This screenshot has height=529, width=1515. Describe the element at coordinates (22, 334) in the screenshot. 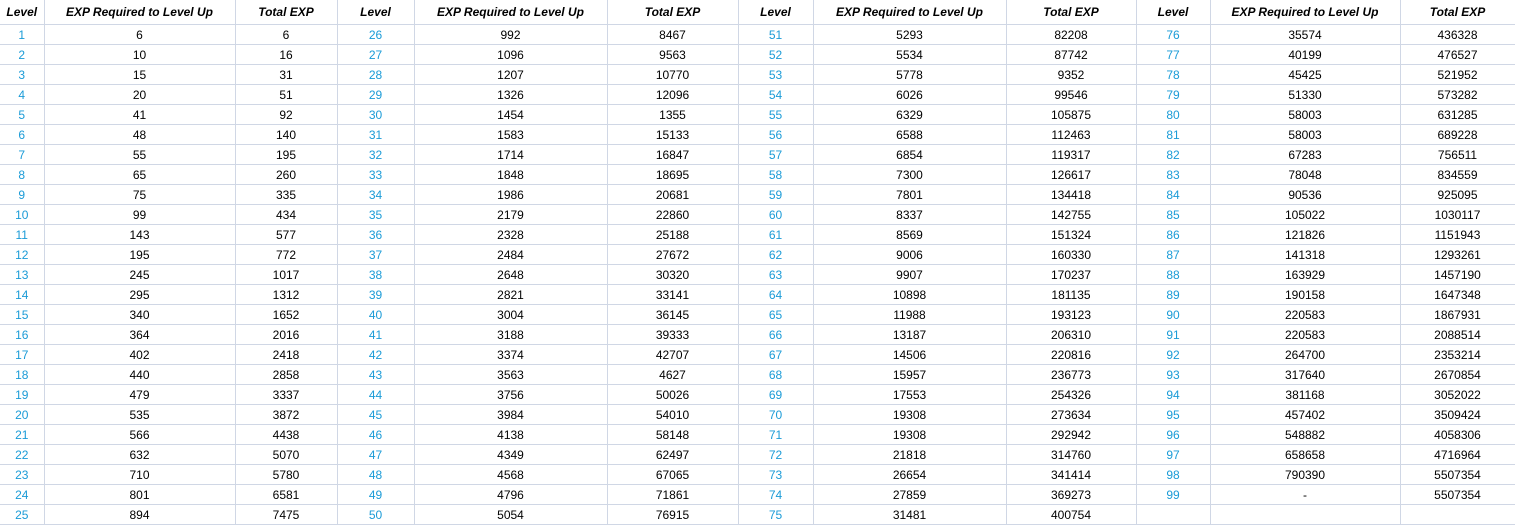

I see `level-cell: 16` at that location.